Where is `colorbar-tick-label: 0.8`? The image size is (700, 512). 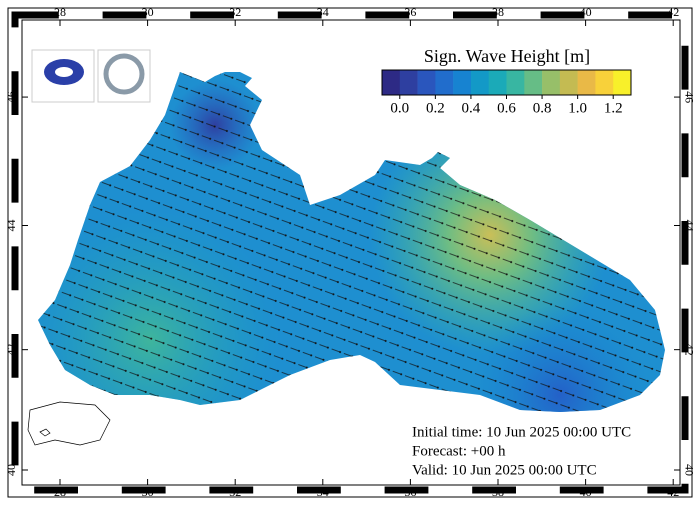 colorbar-tick-label: 0.8 is located at coordinates (542, 108).